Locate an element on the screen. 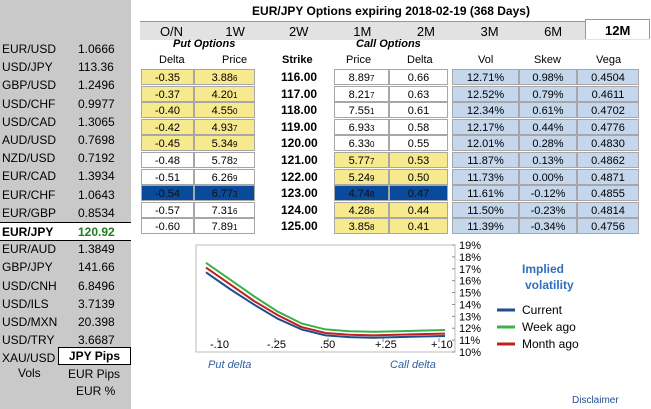  call-price-cell-subdigit: 8 is located at coordinates (372, 195).